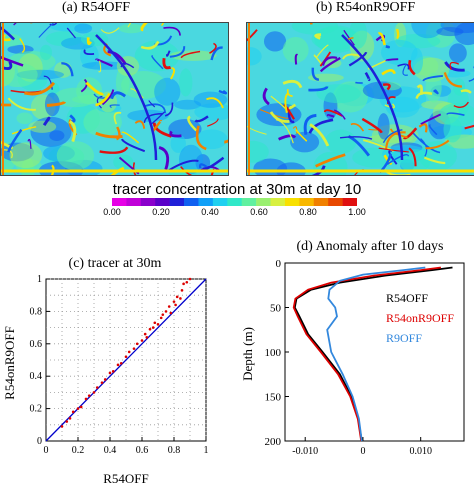 This screenshot has width=474, height=487. Describe the element at coordinates (206, 450) in the screenshot. I see `scatter-xtick-label: 1` at that location.